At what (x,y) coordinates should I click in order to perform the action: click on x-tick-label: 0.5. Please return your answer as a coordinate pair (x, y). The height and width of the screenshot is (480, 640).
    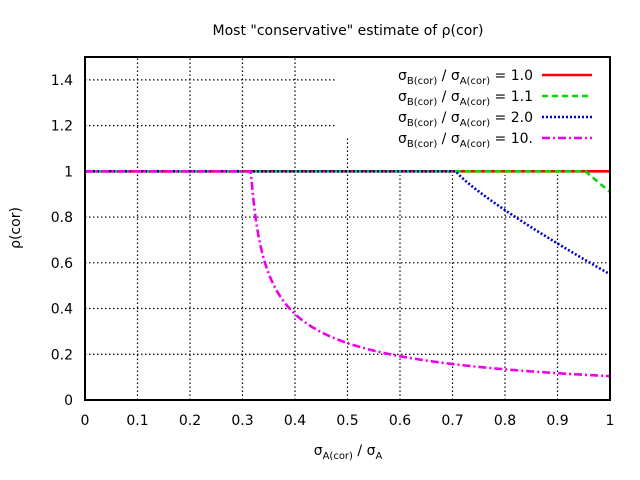
    Looking at the image, I should click on (347, 421).